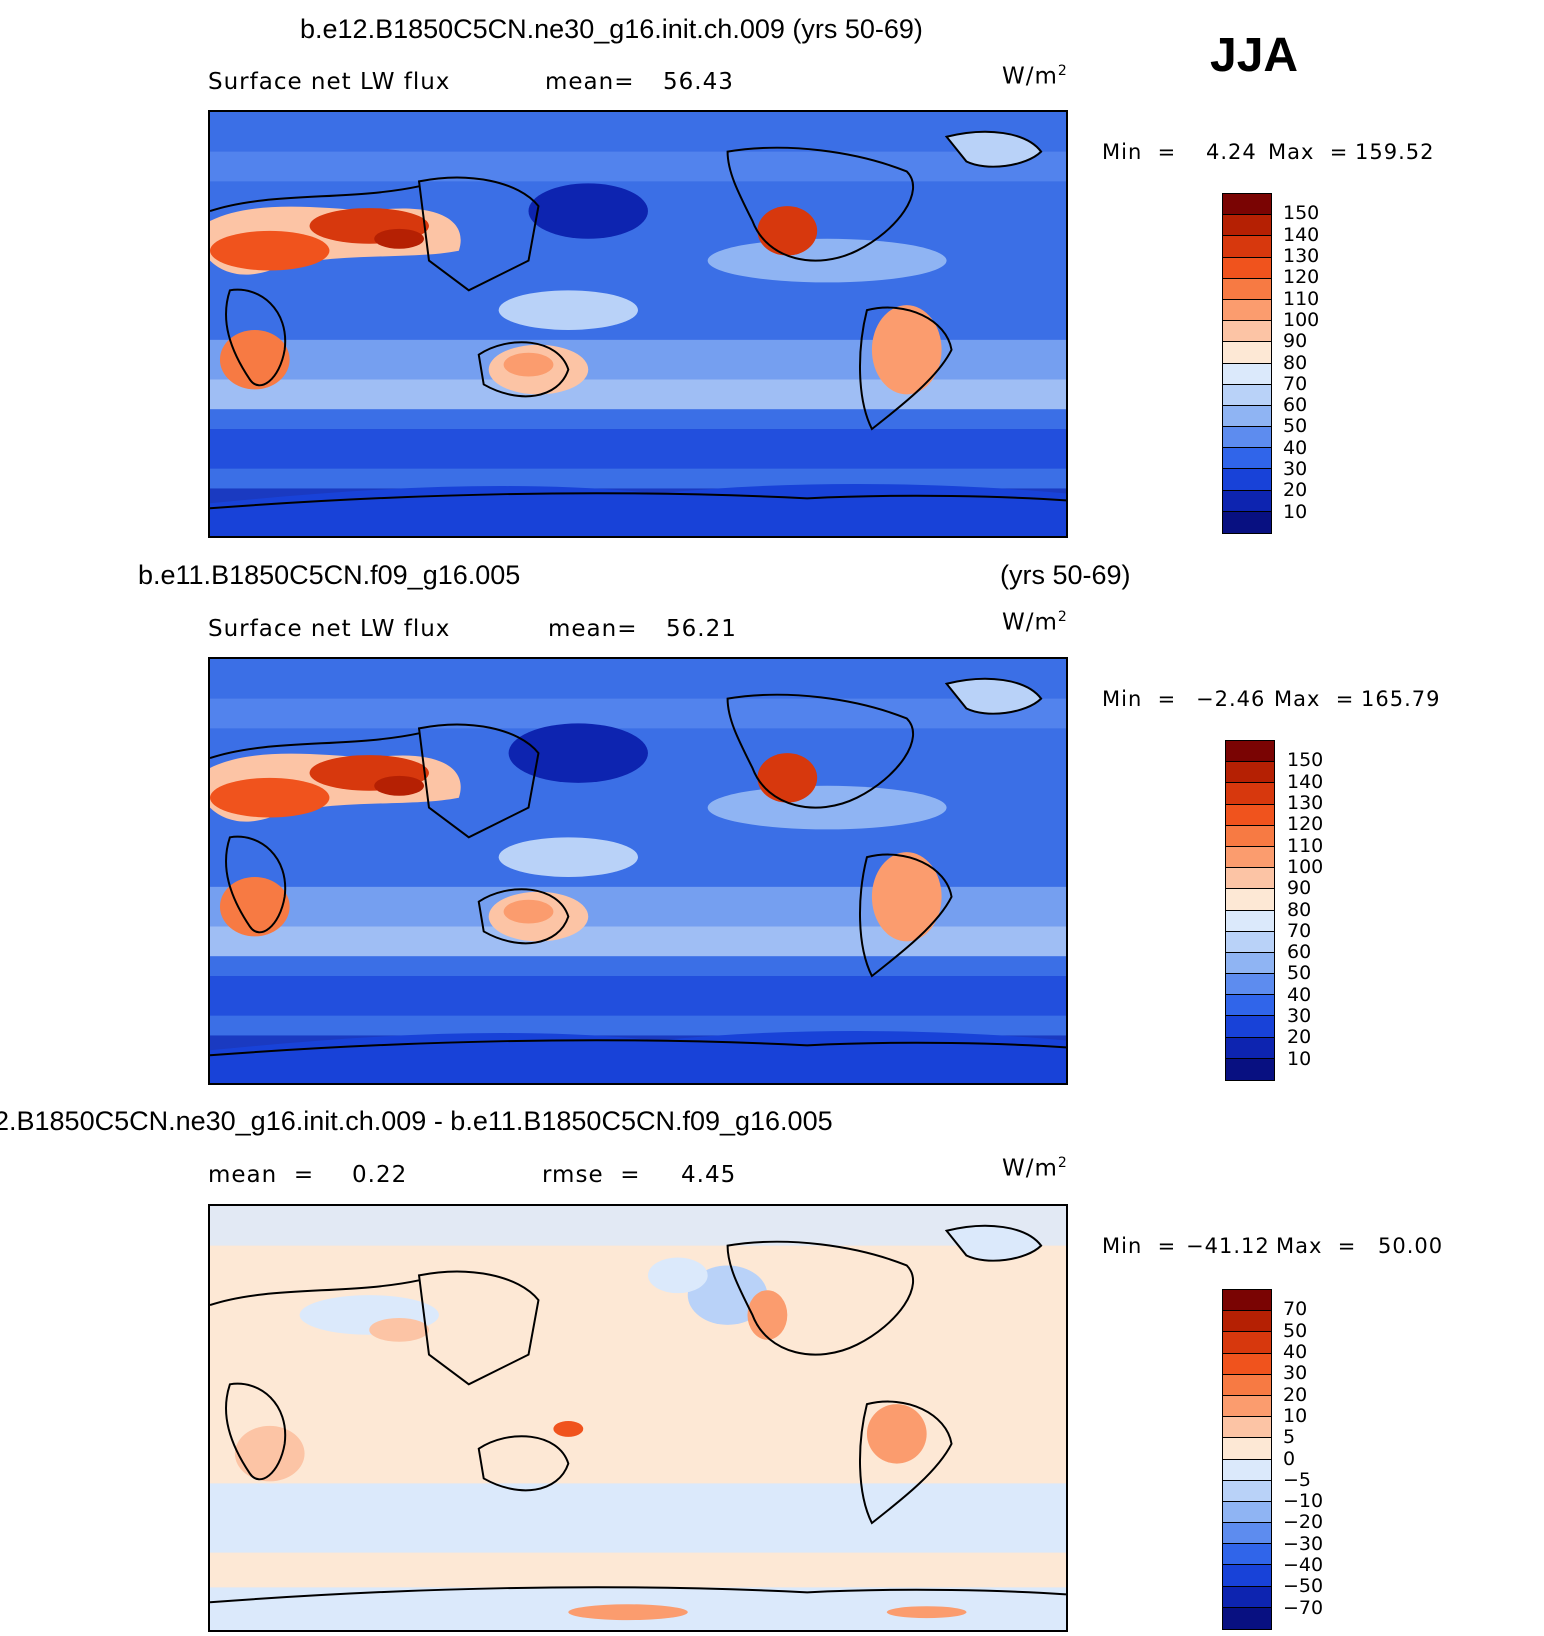 Image resolution: width=1544 pixels, height=1636 pixels. What do you see at coordinates (1035, 76) in the screenshot?
I see `panel1-units: W/m2` at bounding box center [1035, 76].